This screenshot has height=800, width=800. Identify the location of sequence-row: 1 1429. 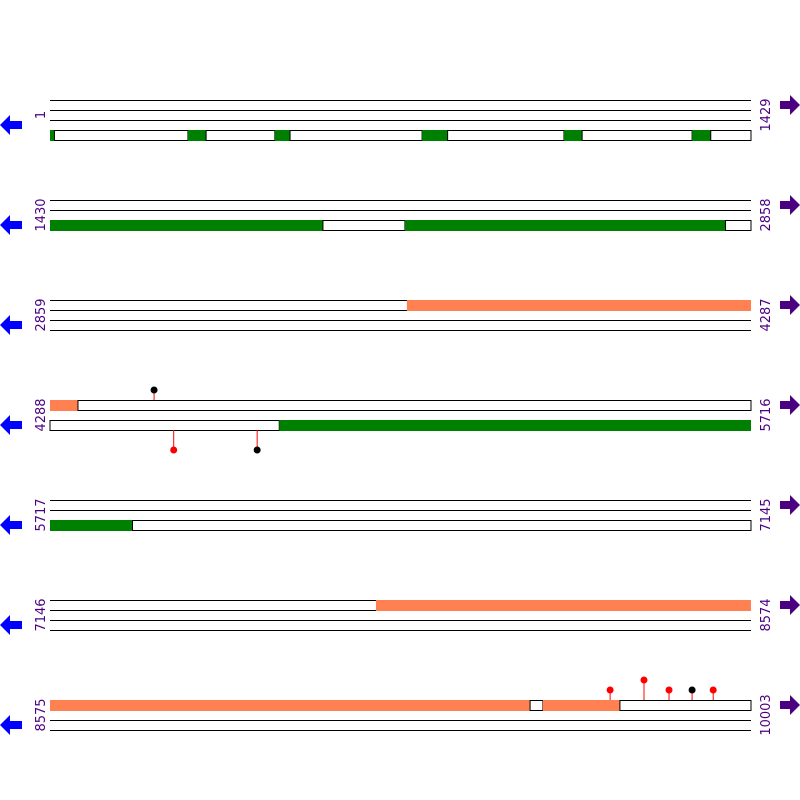
(400, 118).